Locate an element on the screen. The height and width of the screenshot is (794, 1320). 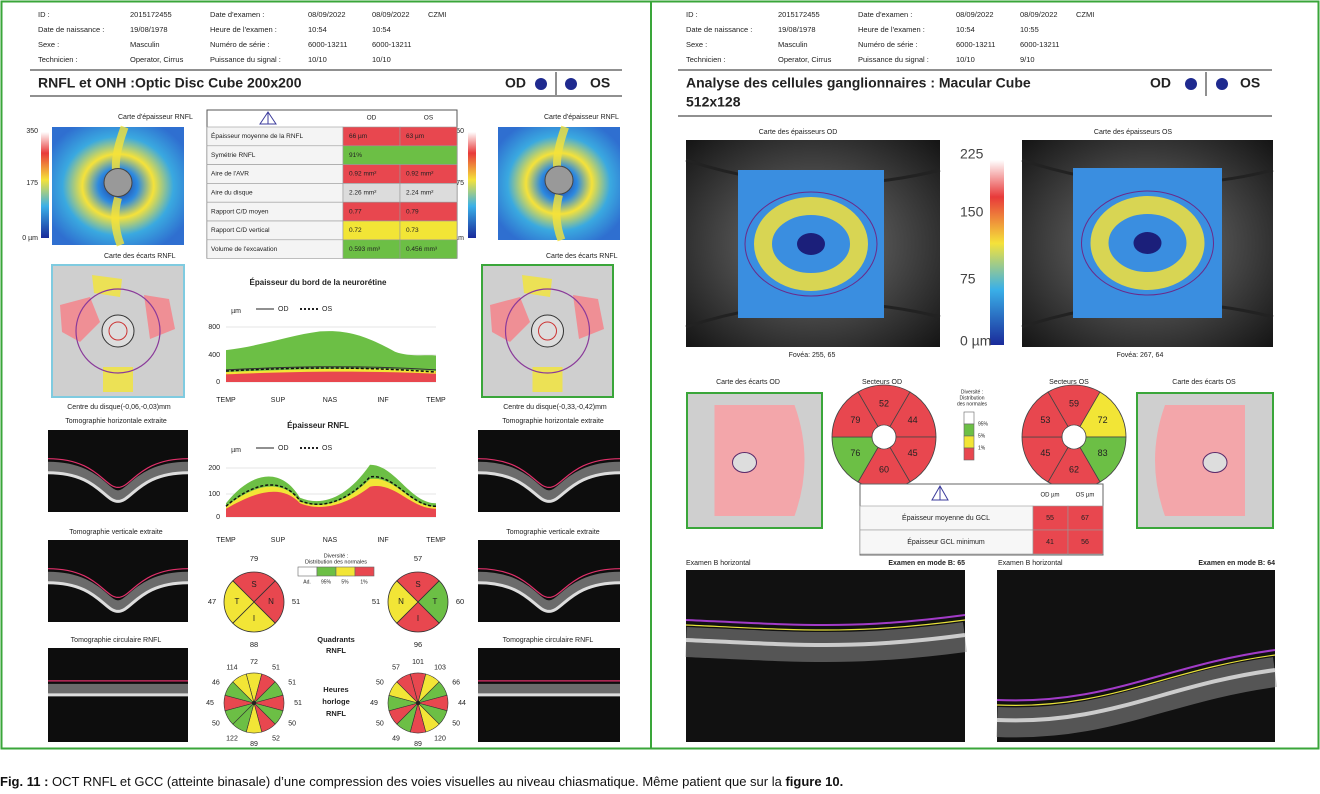
table-header: OD is located at coordinates (372, 118).